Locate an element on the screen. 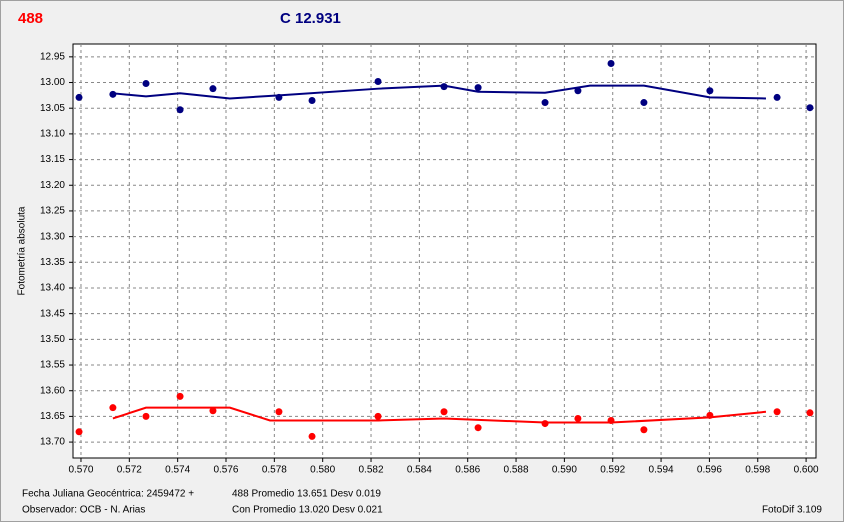 The image size is (844, 522). y-tick-label: 13.55 is located at coordinates (52, 365).